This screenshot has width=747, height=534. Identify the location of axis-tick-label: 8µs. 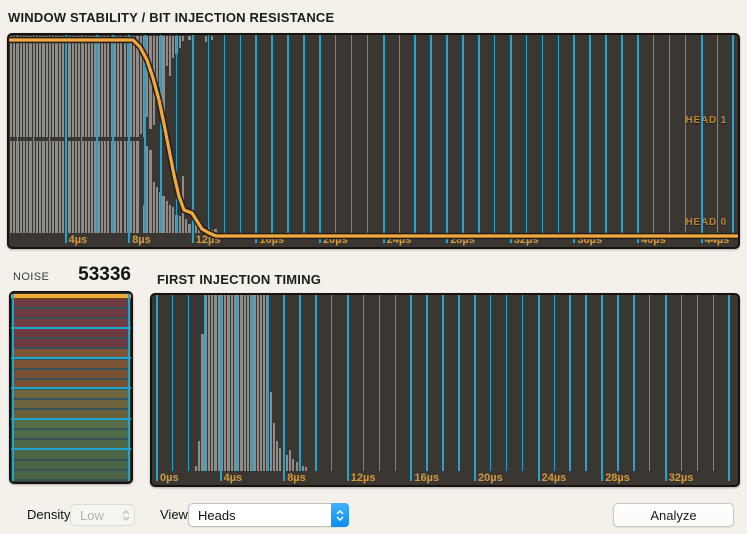
(296, 478).